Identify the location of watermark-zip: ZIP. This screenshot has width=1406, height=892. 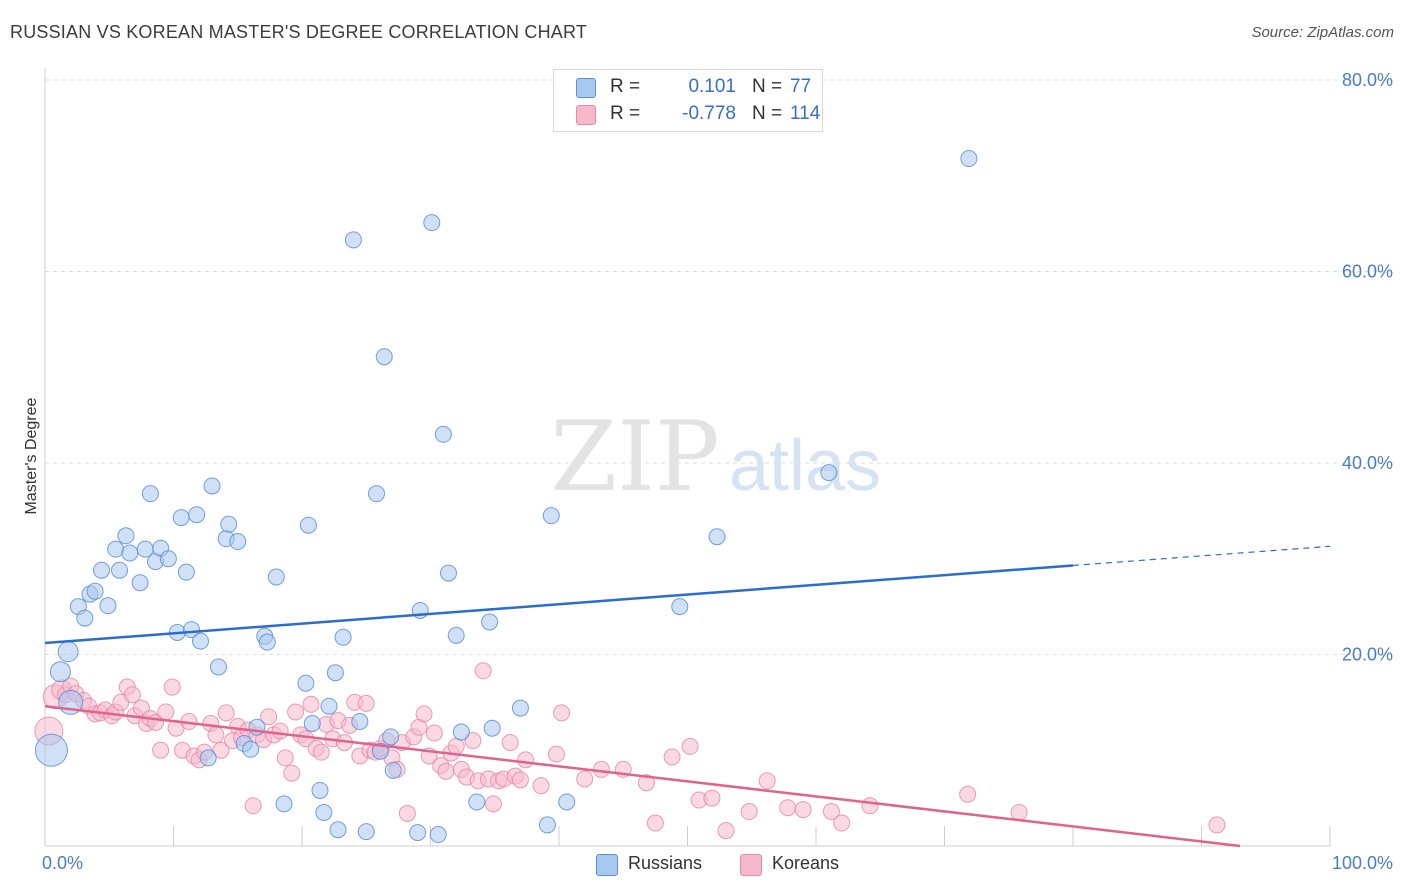
(634, 457).